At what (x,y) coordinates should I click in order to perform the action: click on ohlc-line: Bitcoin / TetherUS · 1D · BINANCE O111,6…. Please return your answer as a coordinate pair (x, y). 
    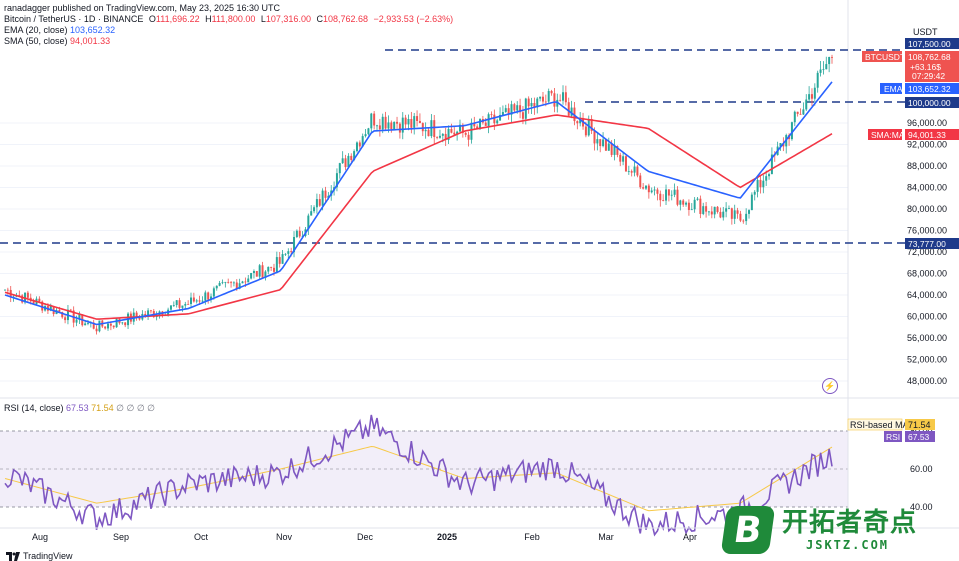
    Looking at the image, I should click on (228, 19).